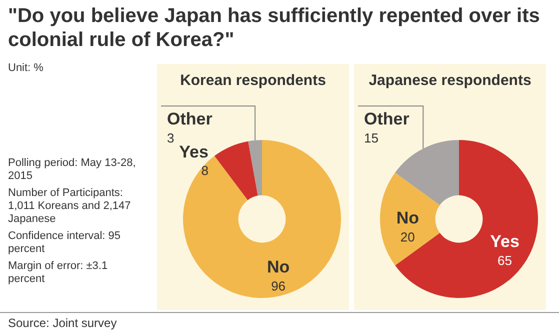  Describe the element at coordinates (450, 81) in the screenshot. I see `chart-title: Japanese respondents` at that location.